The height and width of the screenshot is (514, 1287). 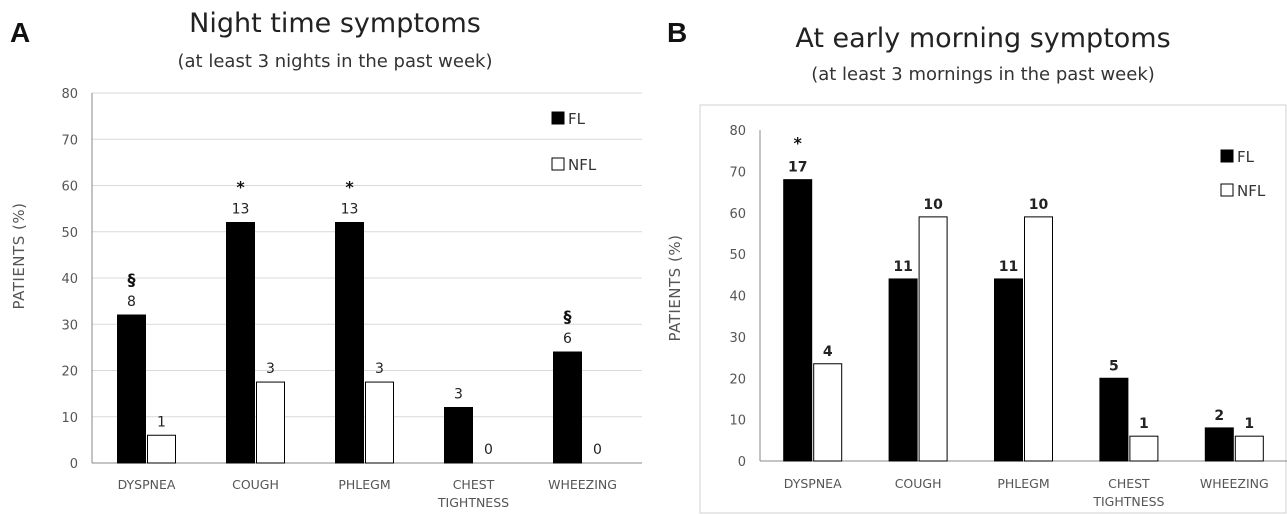 I want to click on panel-b-y-tick-label: 30, so click(x=737, y=338).